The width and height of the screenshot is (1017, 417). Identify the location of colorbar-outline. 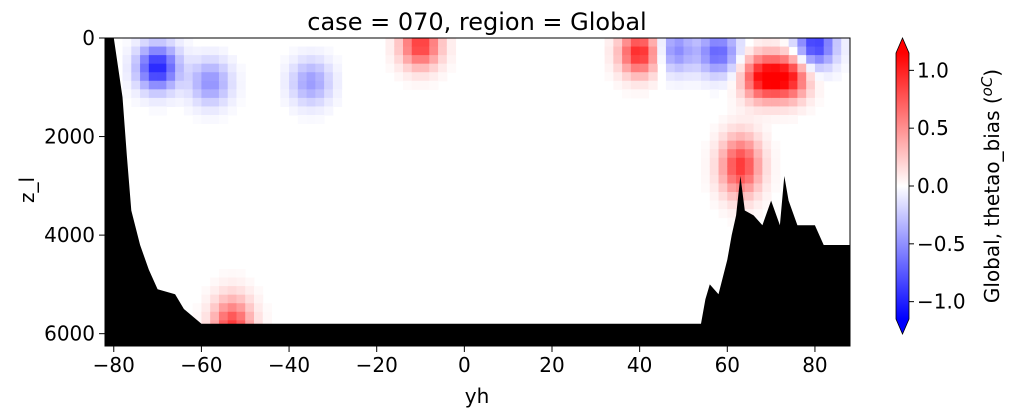
(902, 186).